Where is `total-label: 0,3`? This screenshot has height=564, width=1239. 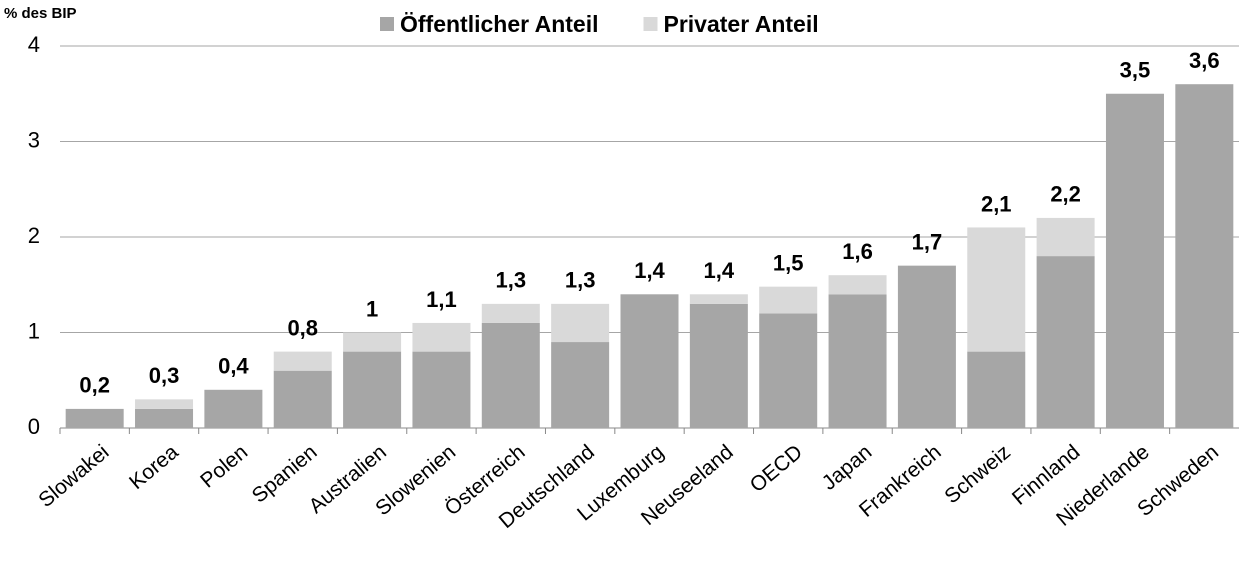 total-label: 0,3 is located at coordinates (164, 375).